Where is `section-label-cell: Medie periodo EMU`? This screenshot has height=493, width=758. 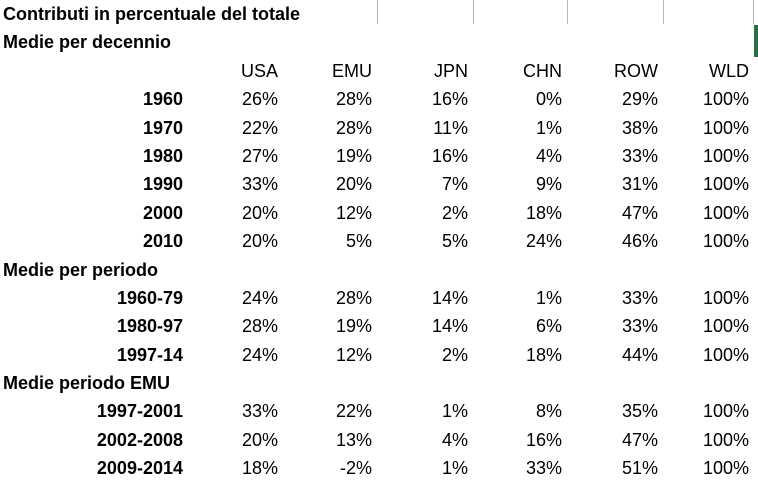 section-label-cell: Medie periodo EMU is located at coordinates (87, 383).